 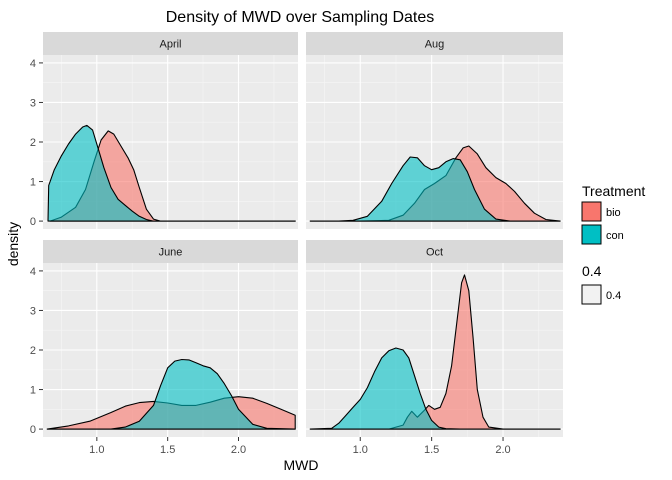 I want to click on legend-key-con, so click(x=591, y=234).